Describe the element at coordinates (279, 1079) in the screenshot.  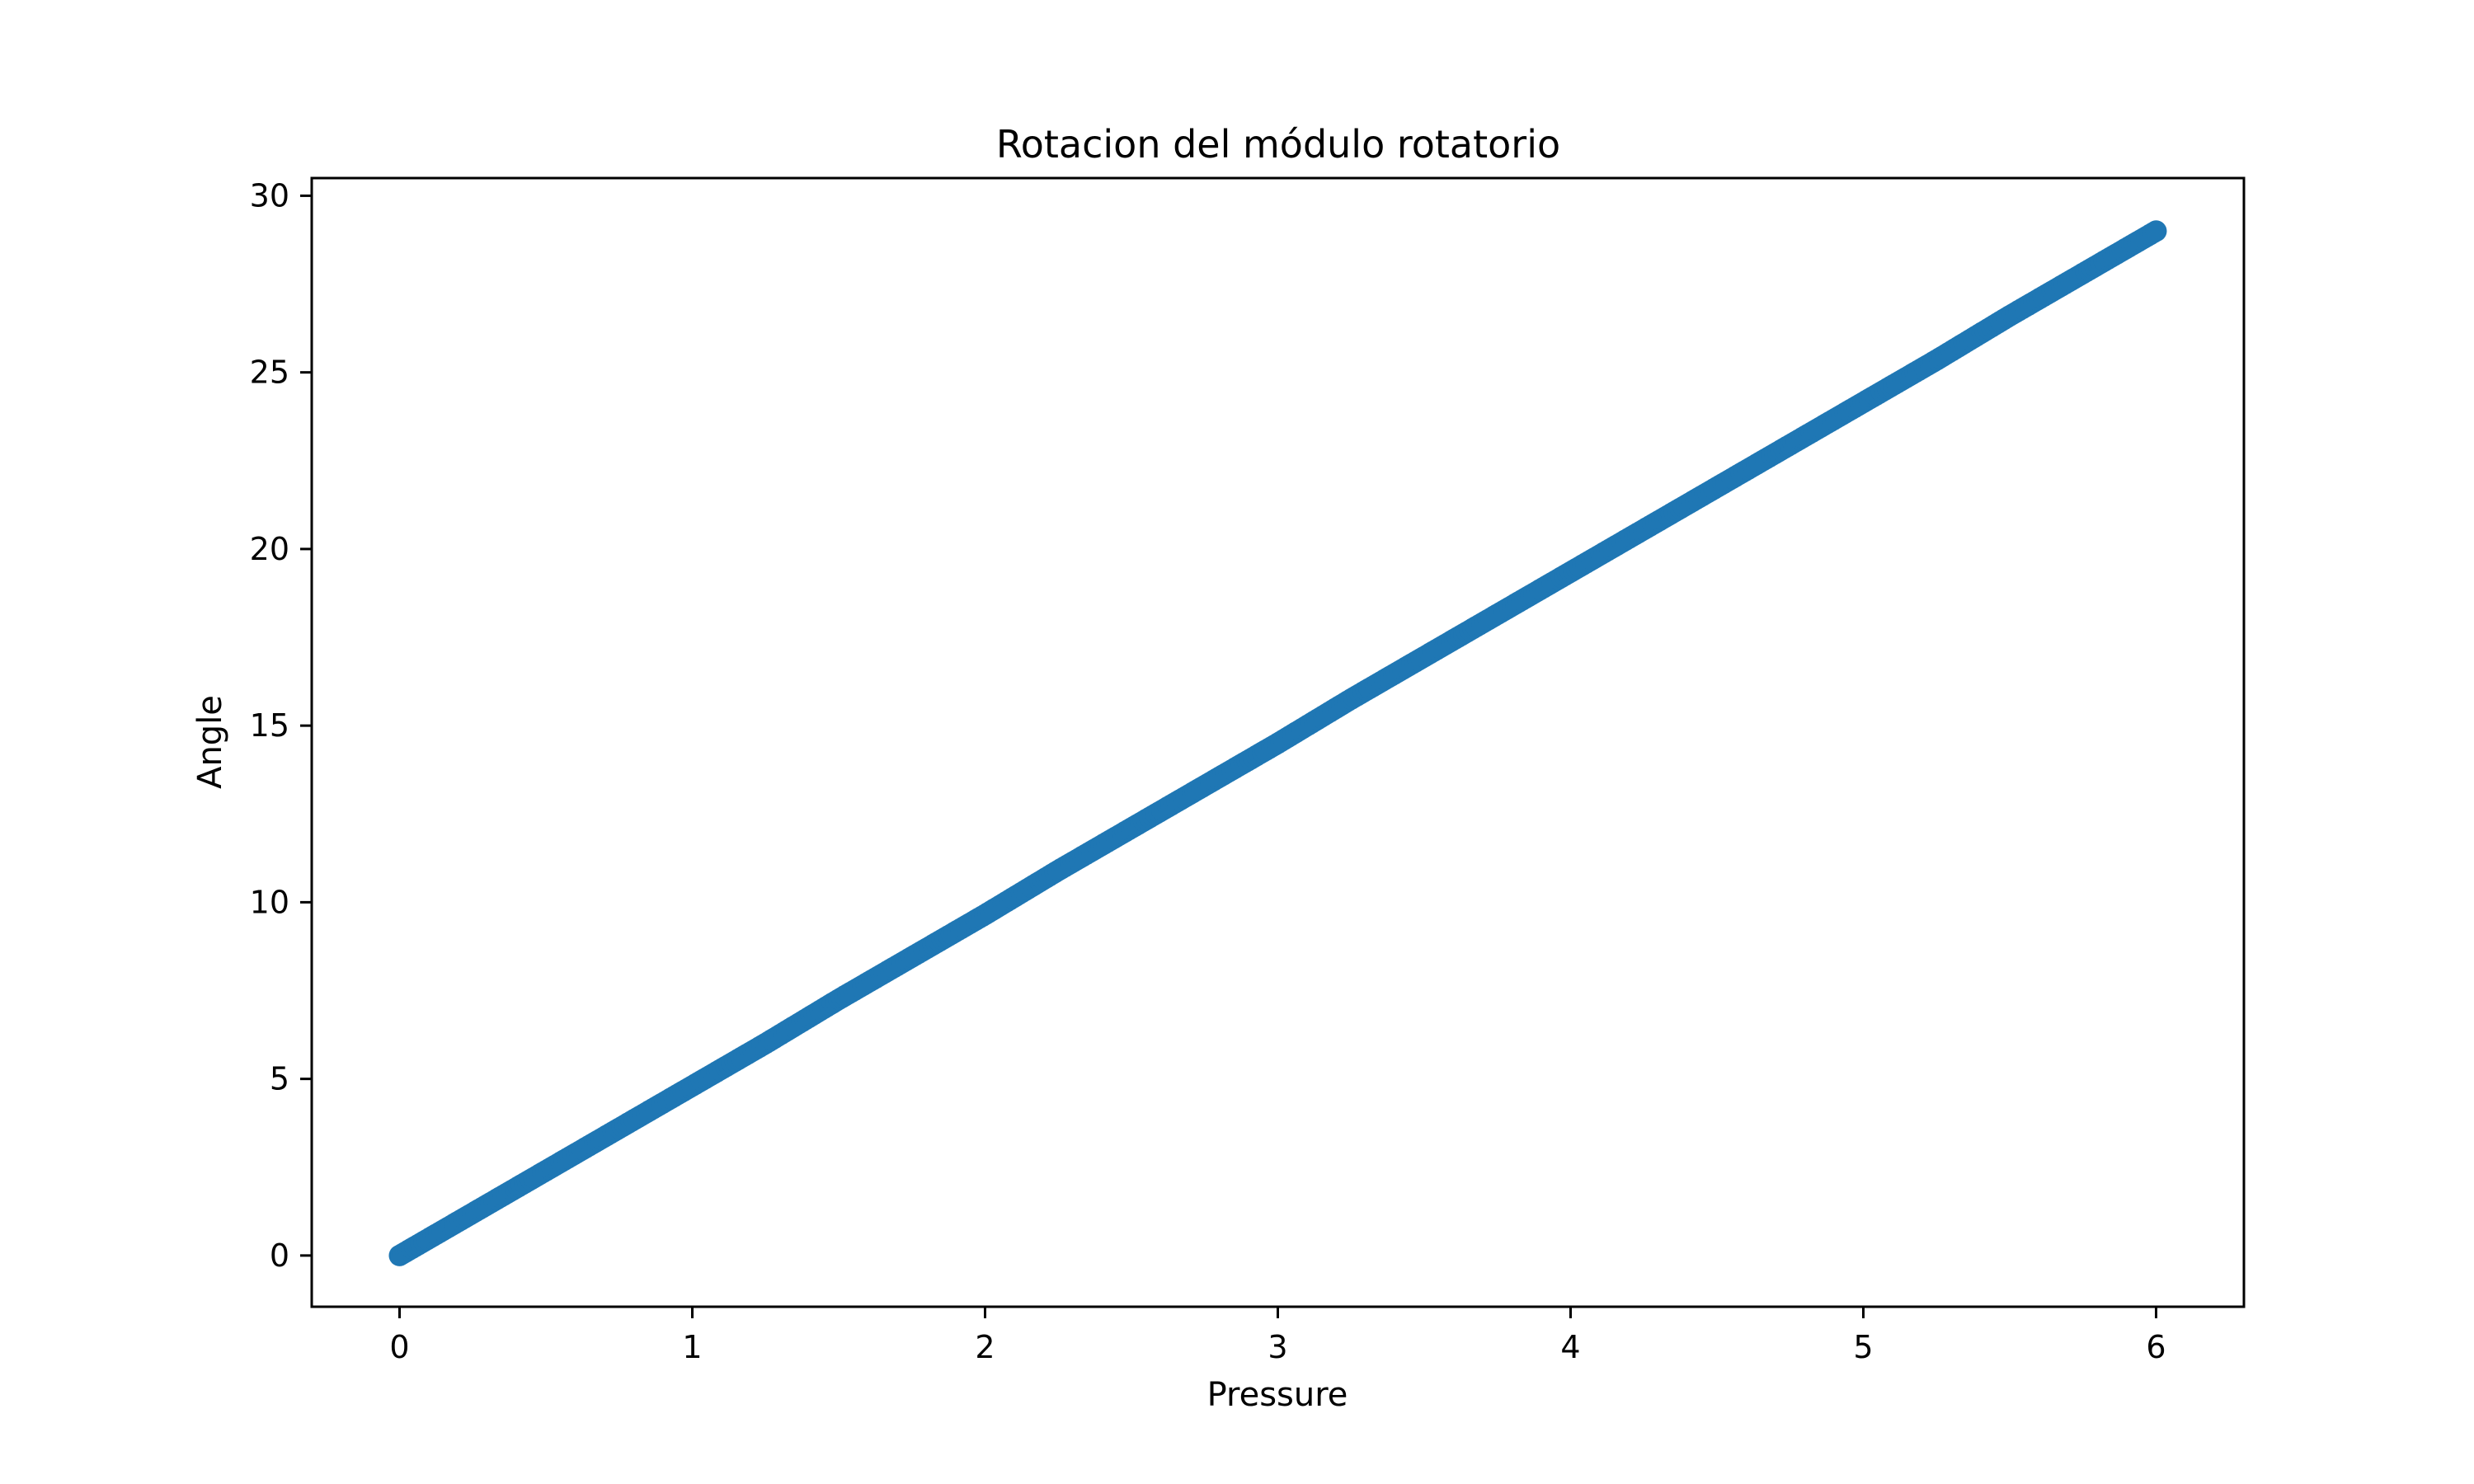
I see `y-tick-label: 5` at that location.